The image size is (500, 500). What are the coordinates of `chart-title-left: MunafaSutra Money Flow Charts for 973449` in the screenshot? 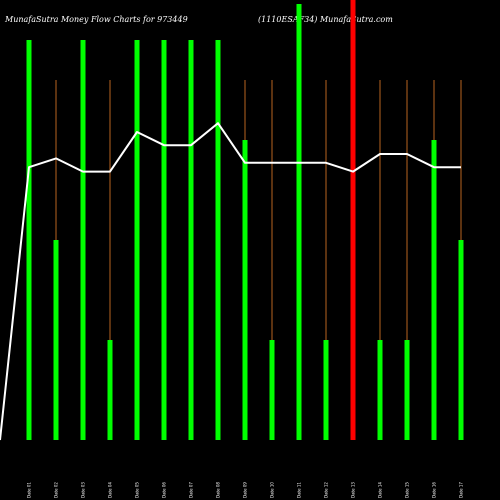 It's located at (96, 19).